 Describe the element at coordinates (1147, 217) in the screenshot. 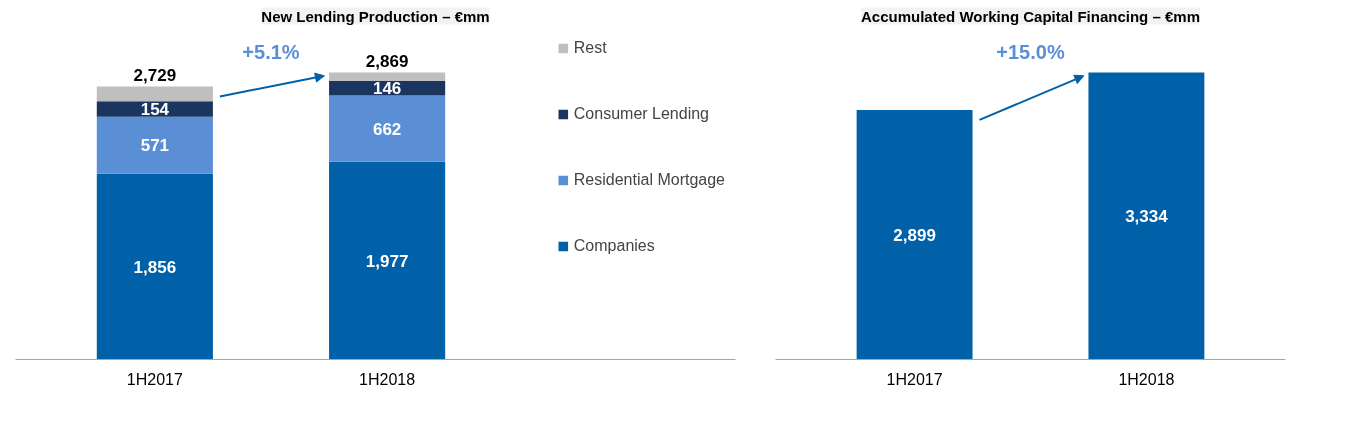

I see `data-label: 3,334` at that location.